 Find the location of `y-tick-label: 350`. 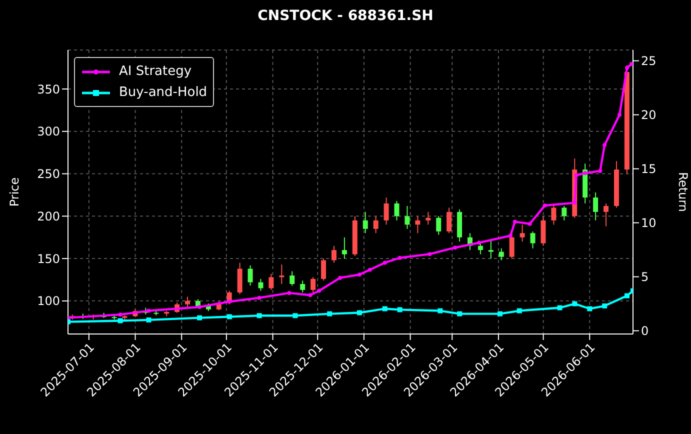

y-tick-label: 350 is located at coordinates (48, 89).